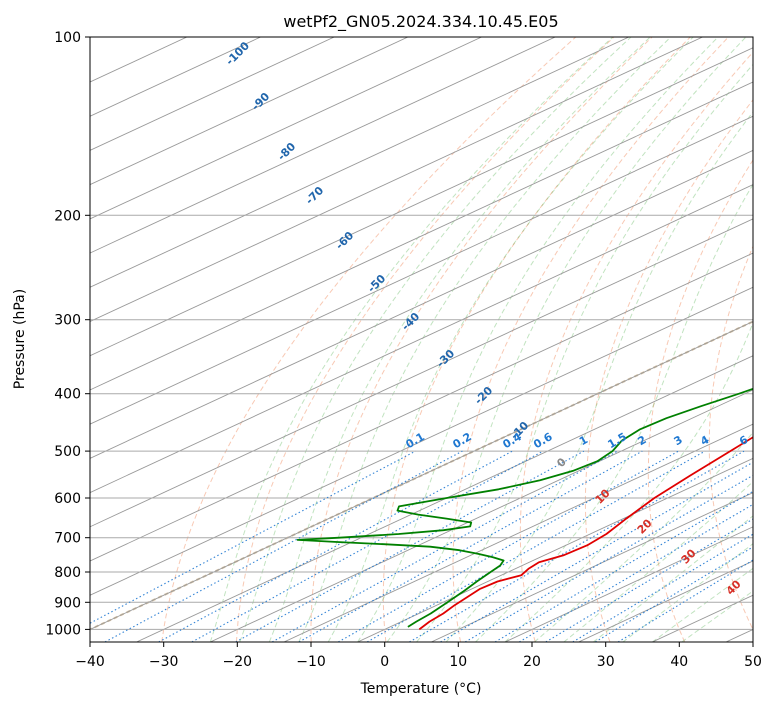  What do you see at coordinates (311, 662) in the screenshot?
I see `x-tick-label: −10` at bounding box center [311, 662].